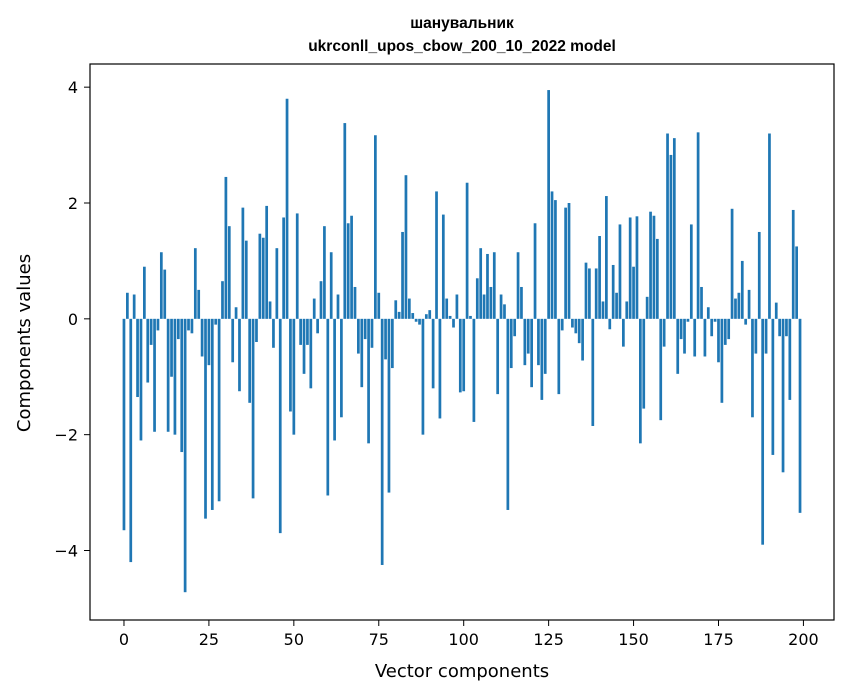  Describe the element at coordinates (73, 203) in the screenshot. I see `y-tick-label: 2` at that location.